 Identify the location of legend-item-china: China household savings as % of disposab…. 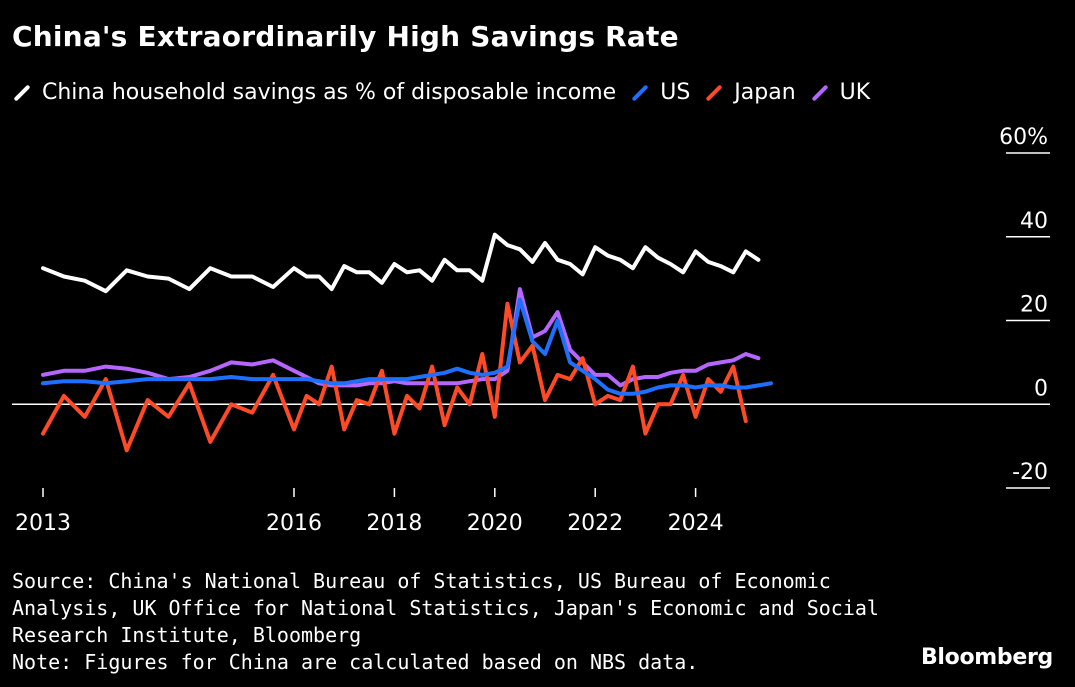
(314, 92).